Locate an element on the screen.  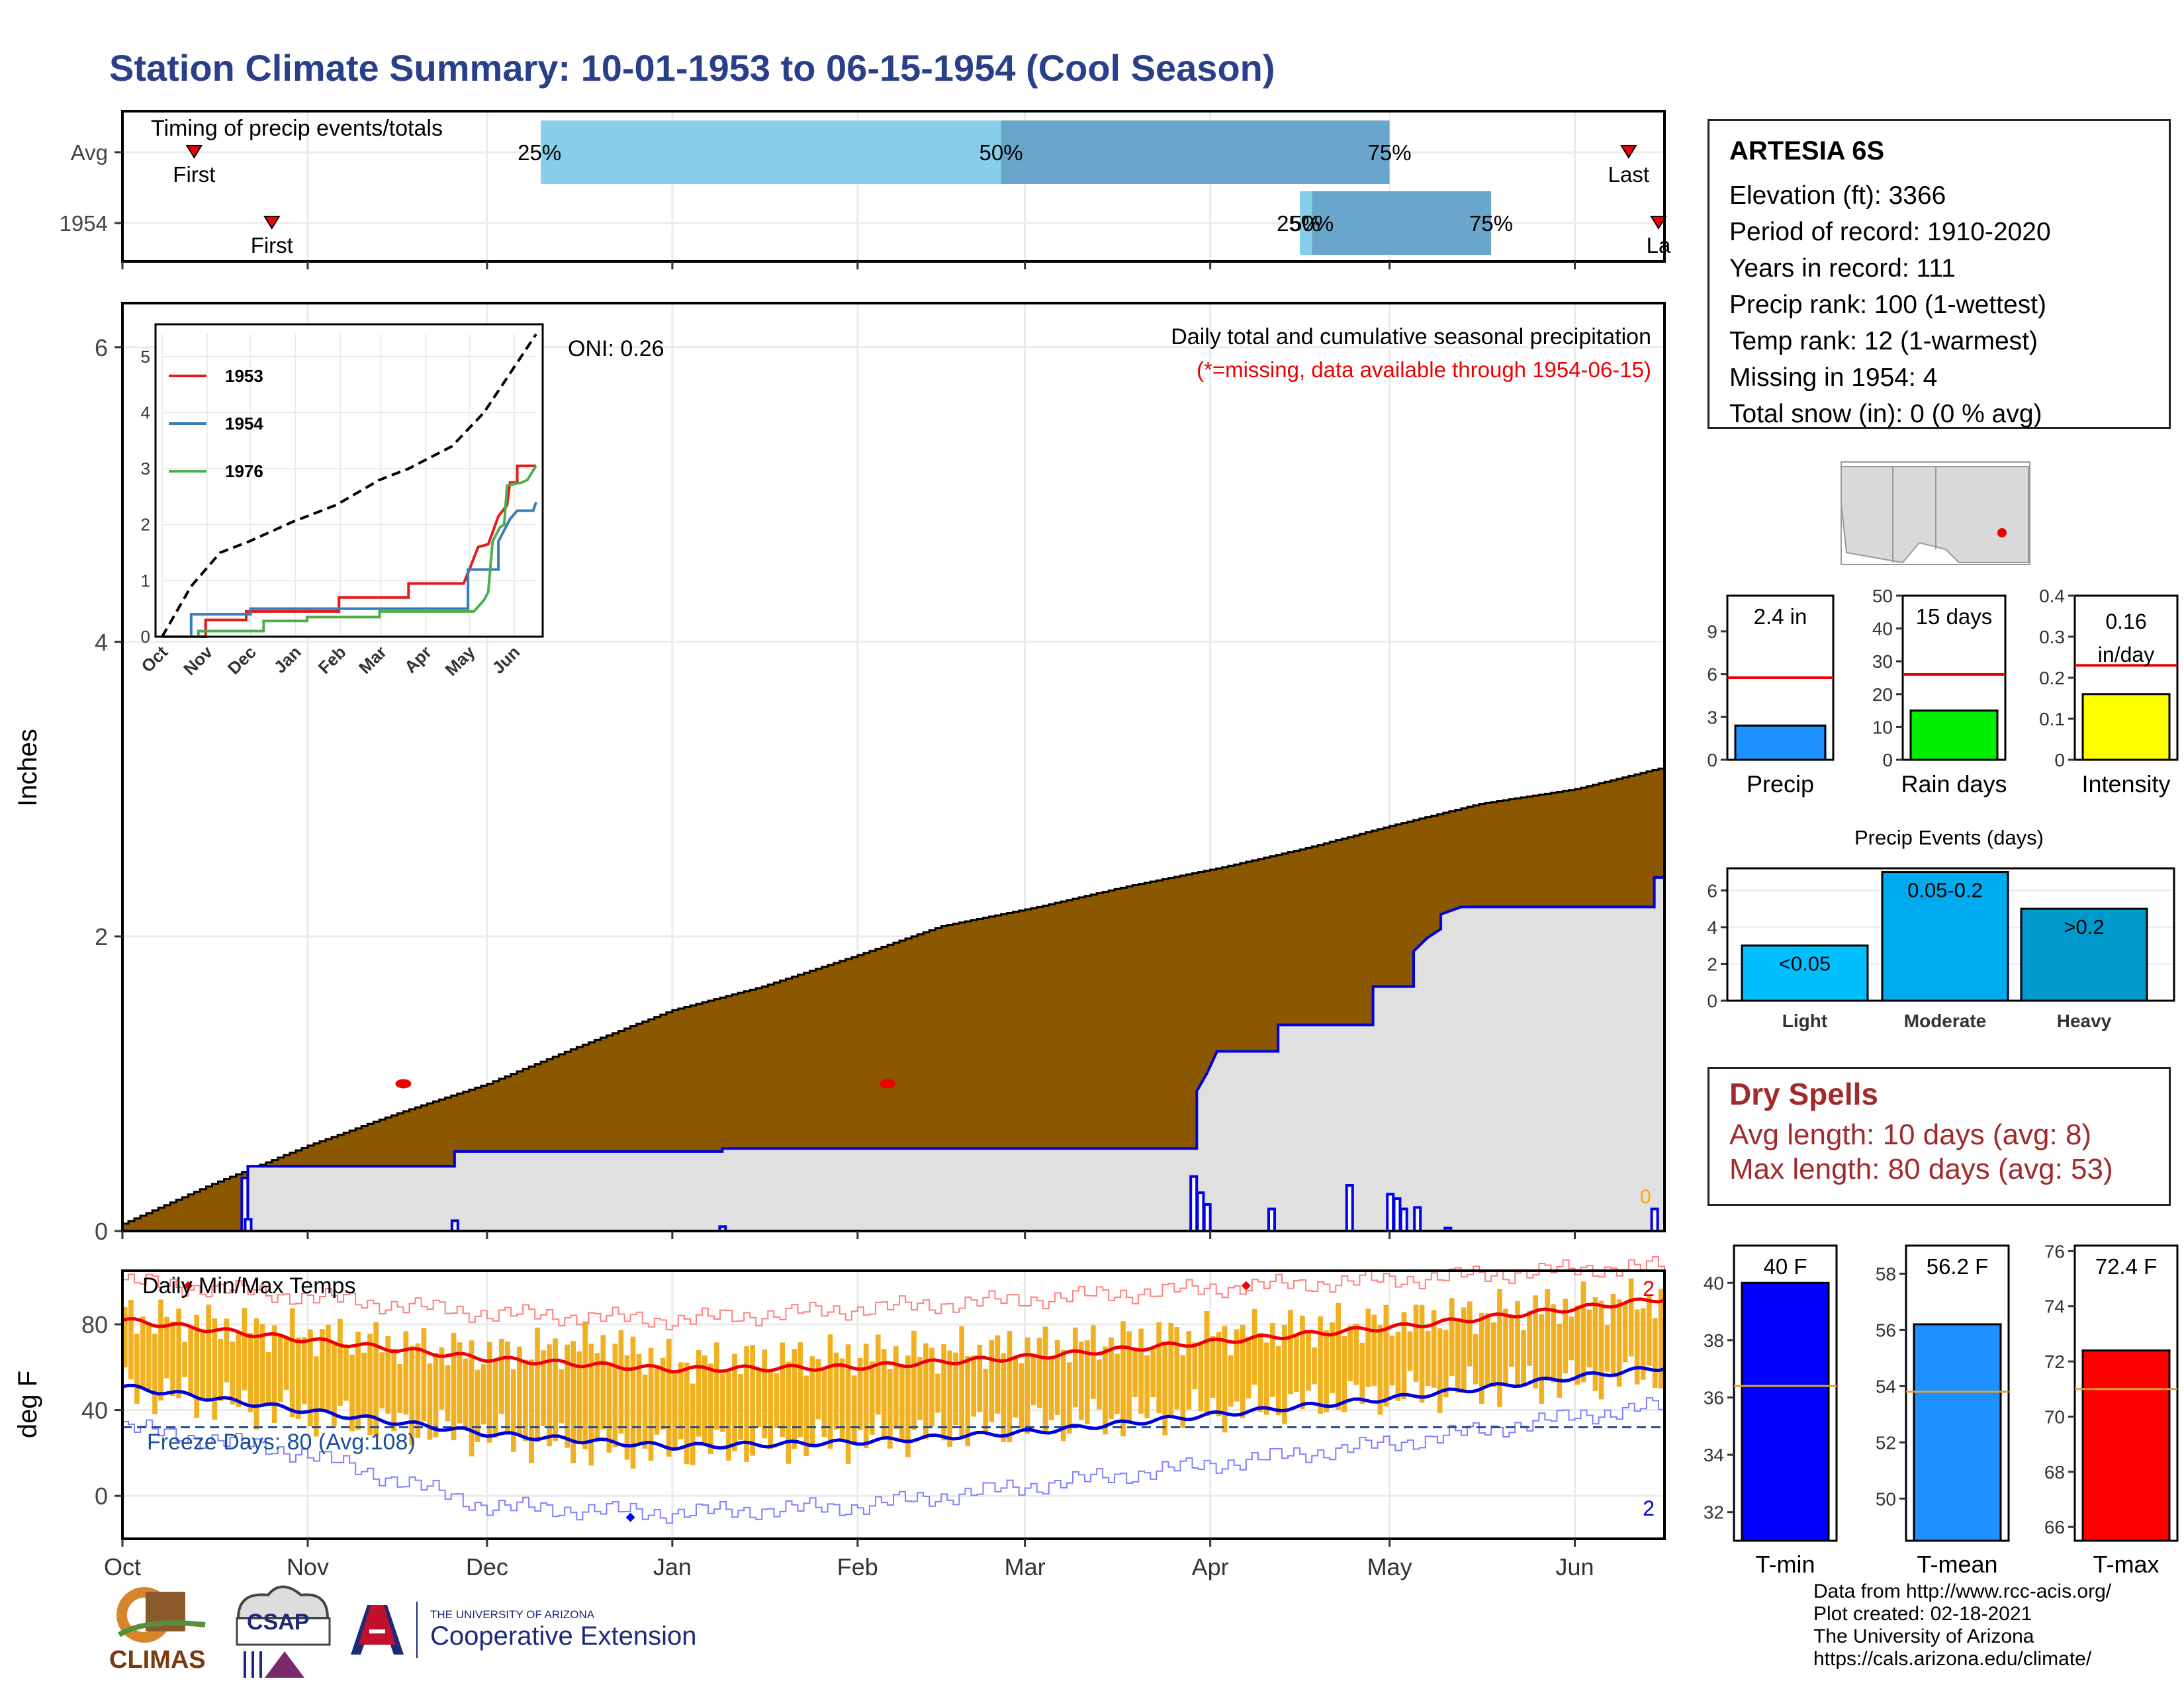
gauge-ytick-label: 30 is located at coordinates (1883, 661).